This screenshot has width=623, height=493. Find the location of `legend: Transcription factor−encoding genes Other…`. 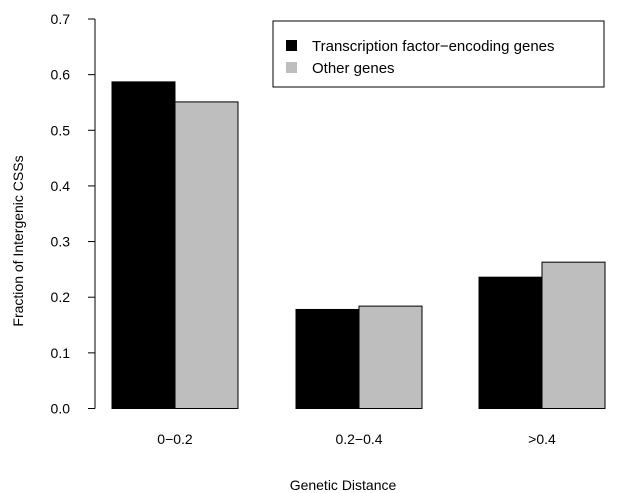

legend: Transcription factor−encoding genes Other… is located at coordinates (438, 54).